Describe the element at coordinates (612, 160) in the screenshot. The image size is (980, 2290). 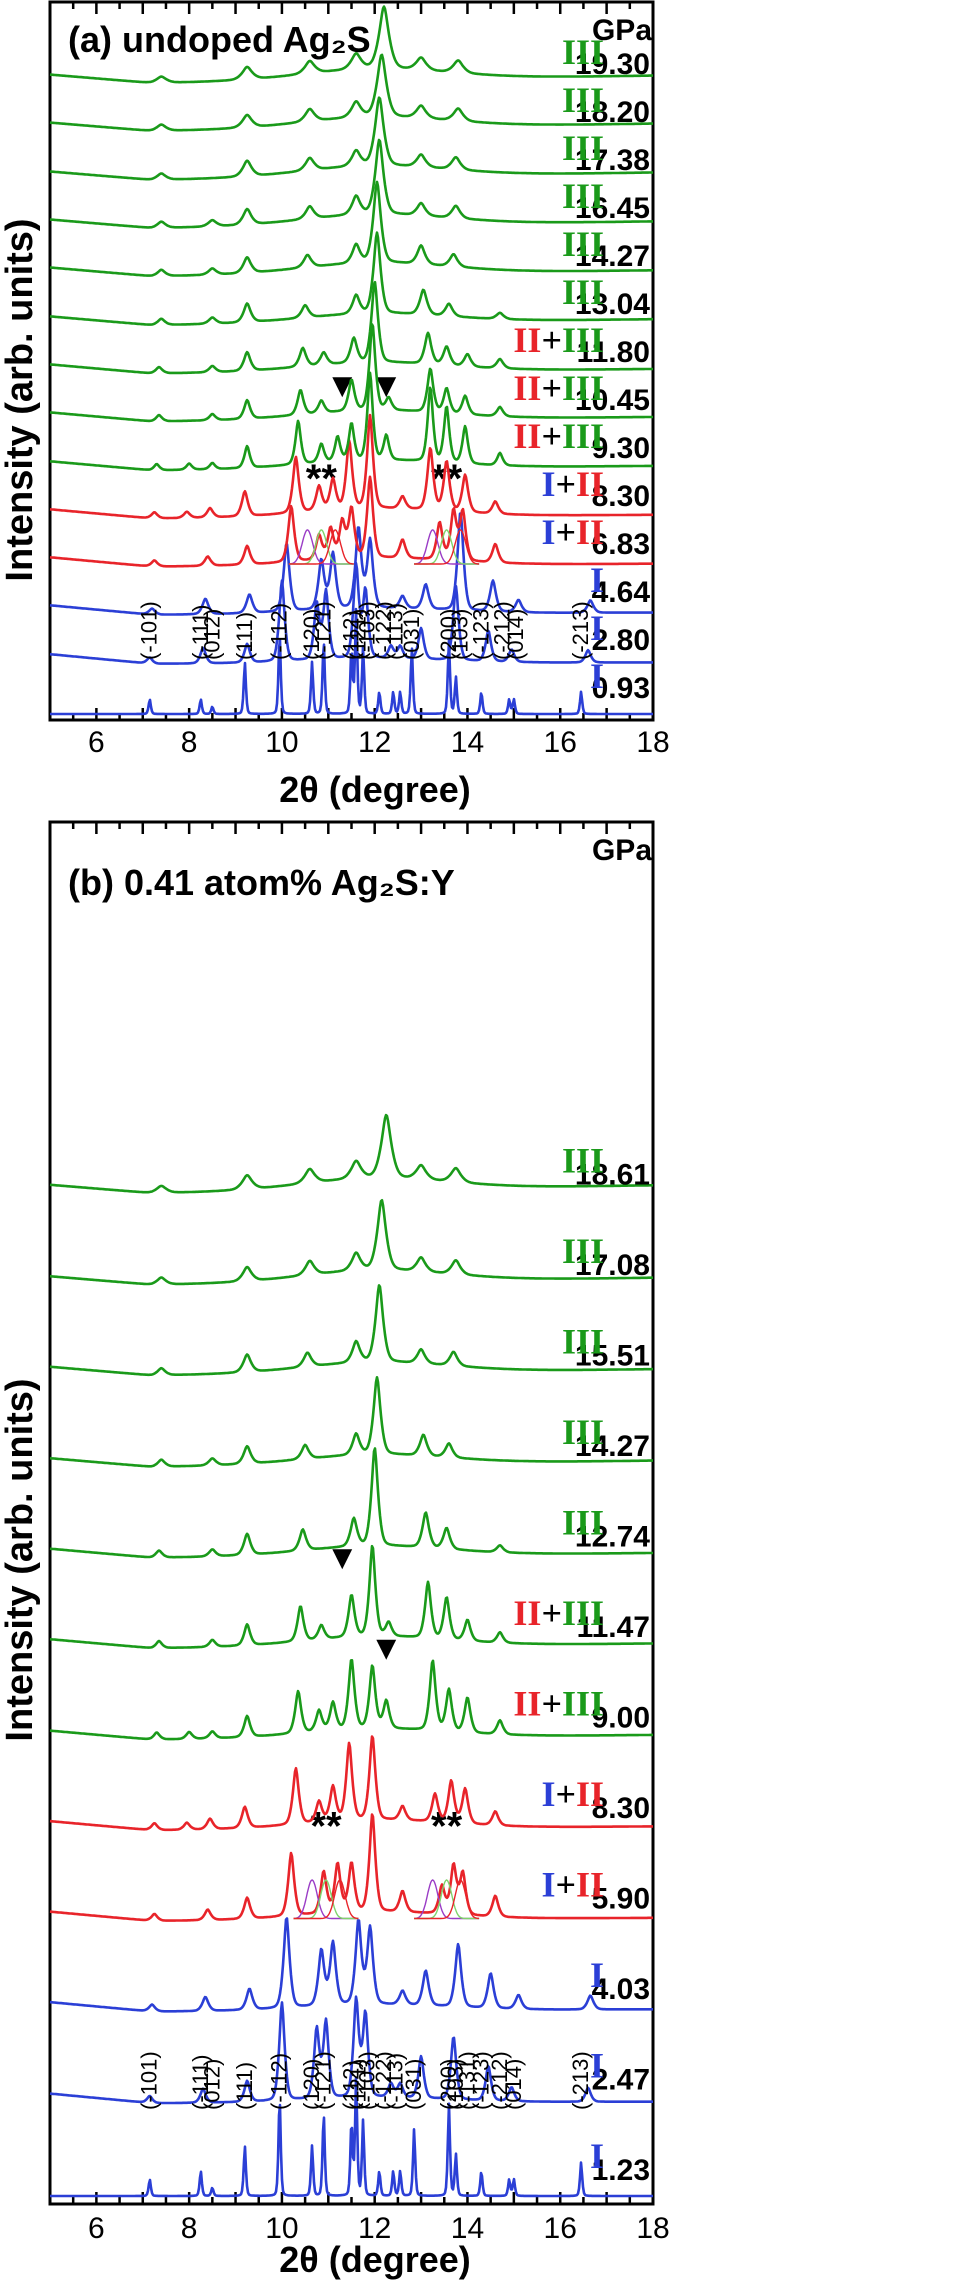
I see `pressure-label: 17.38` at that location.